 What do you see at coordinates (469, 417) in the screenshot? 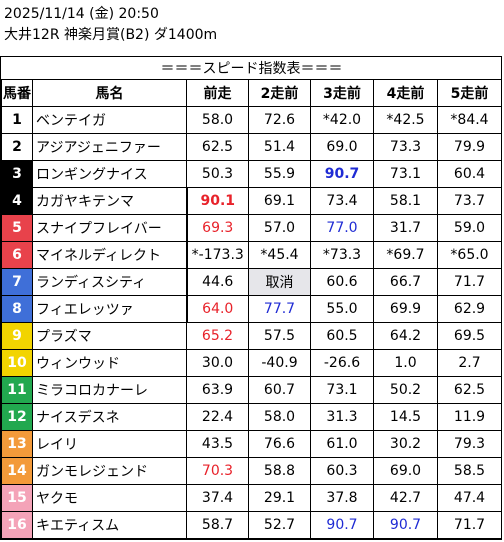
I see `speed-index-cell: 11.9` at bounding box center [469, 417].